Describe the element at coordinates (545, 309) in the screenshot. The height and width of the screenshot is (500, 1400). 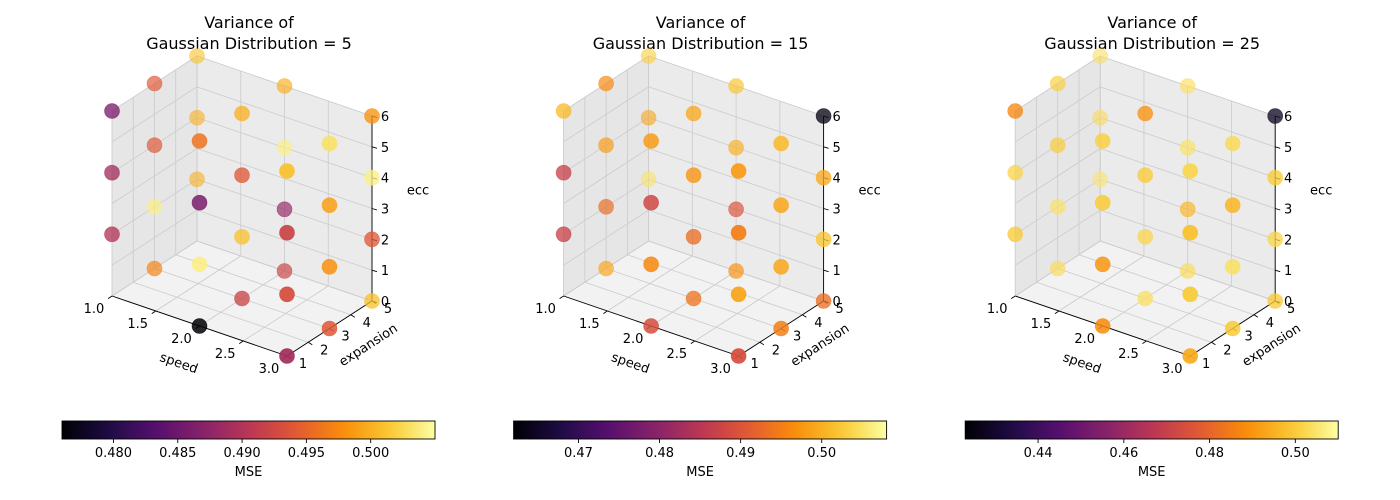
I see `x-tick-label: 1.0` at that location.